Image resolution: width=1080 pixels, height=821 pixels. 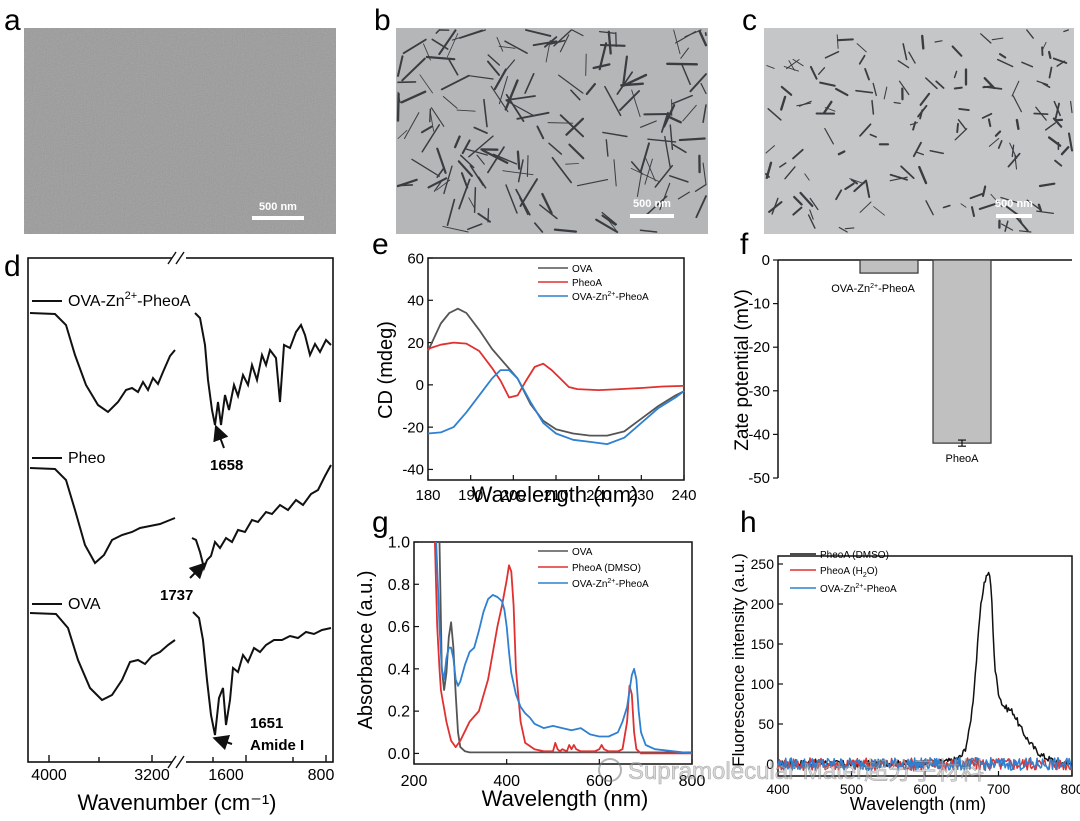 What do you see at coordinates (399, 669) in the screenshot?
I see `y-tick-label: 0.4` at bounding box center [399, 669].